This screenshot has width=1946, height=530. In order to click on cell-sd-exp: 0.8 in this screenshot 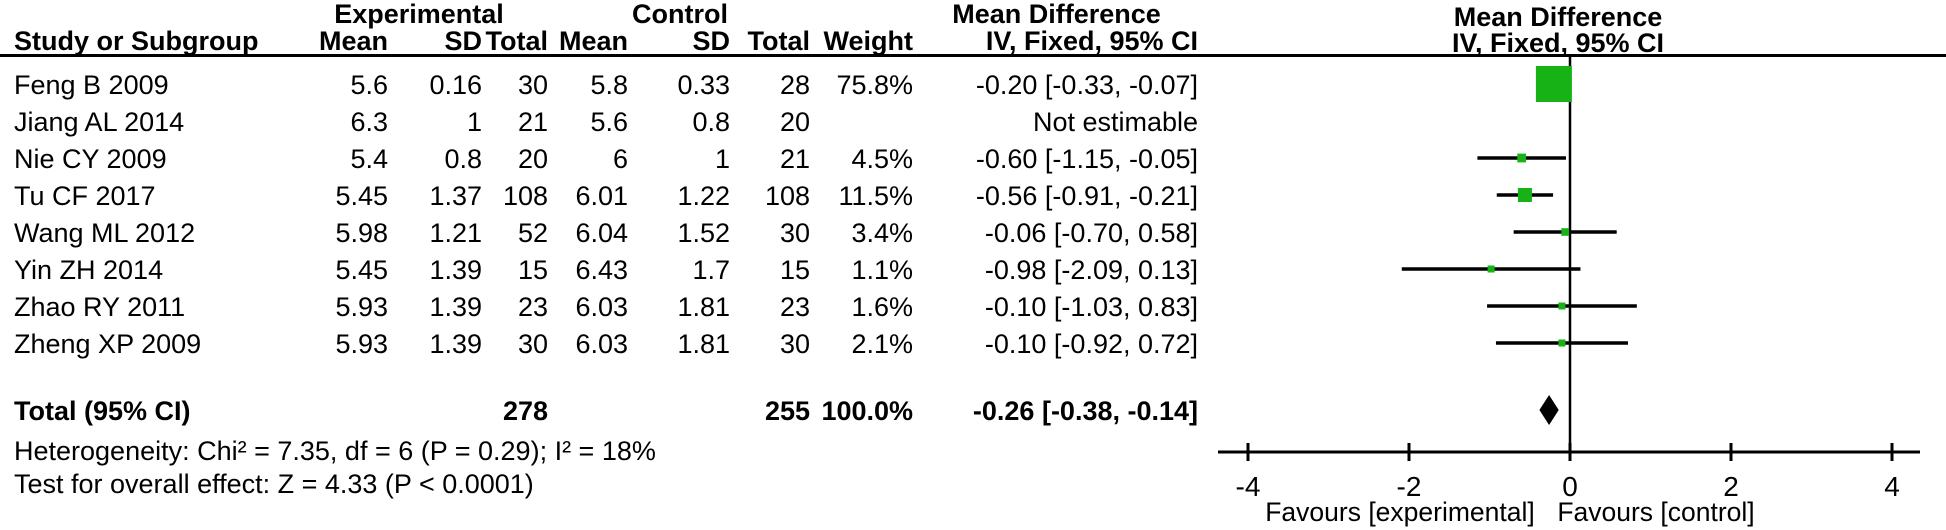, I will do `click(463, 159)`.